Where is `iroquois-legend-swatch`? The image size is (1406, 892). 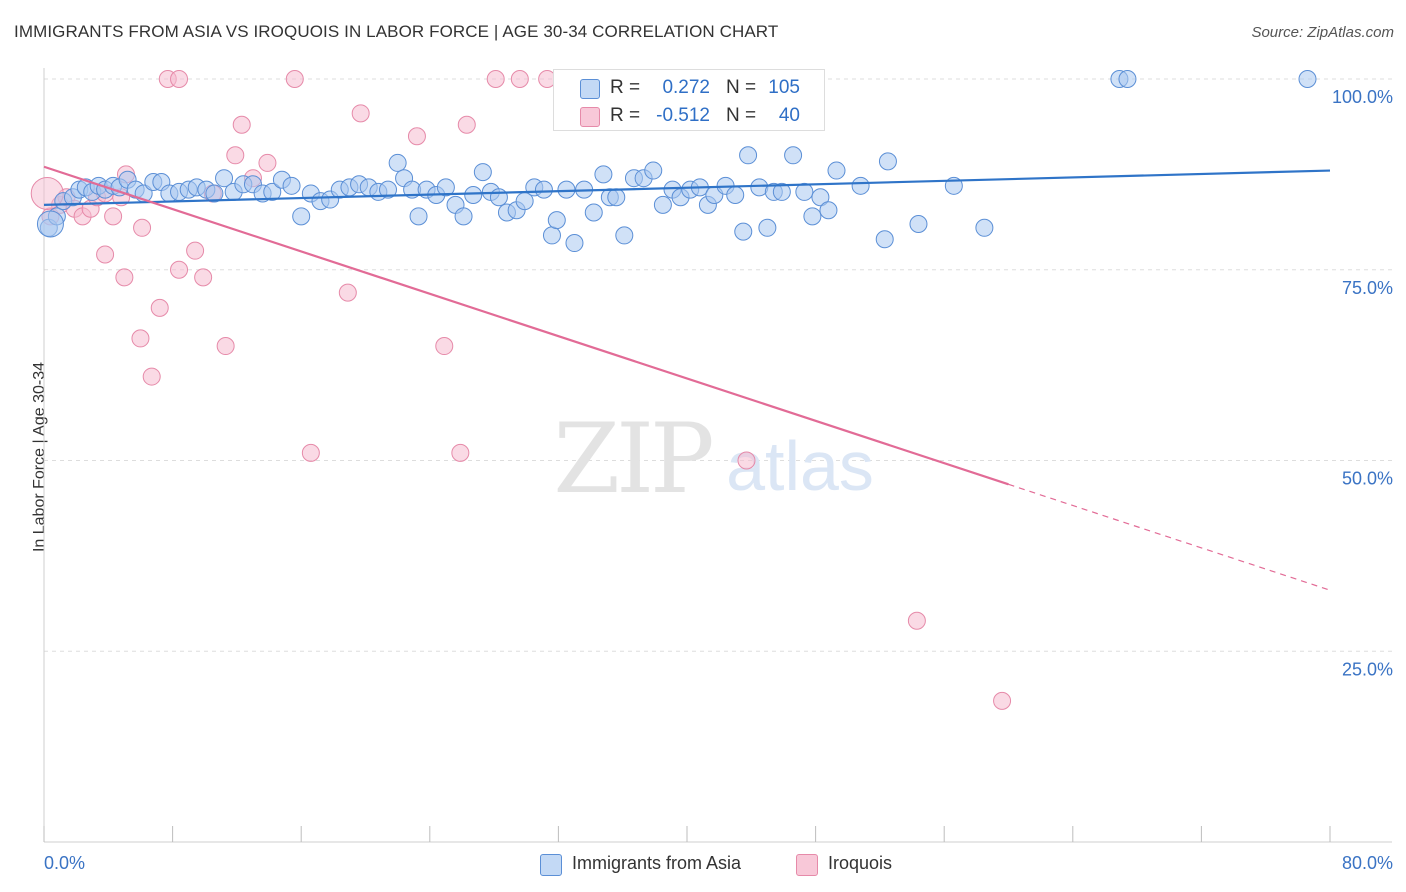
iroquois-legend-swatch is located at coordinates (807, 865).